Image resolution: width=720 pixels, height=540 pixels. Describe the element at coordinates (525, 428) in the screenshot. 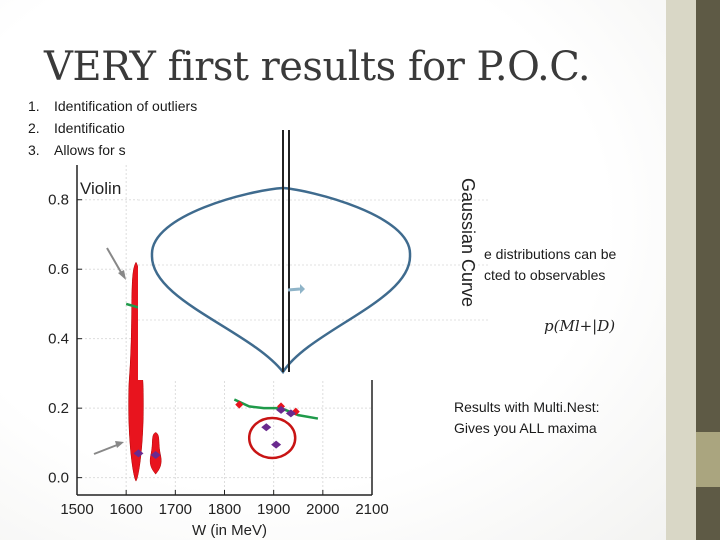

I see `multinest-note-line: Gives you ALL maxima` at that location.